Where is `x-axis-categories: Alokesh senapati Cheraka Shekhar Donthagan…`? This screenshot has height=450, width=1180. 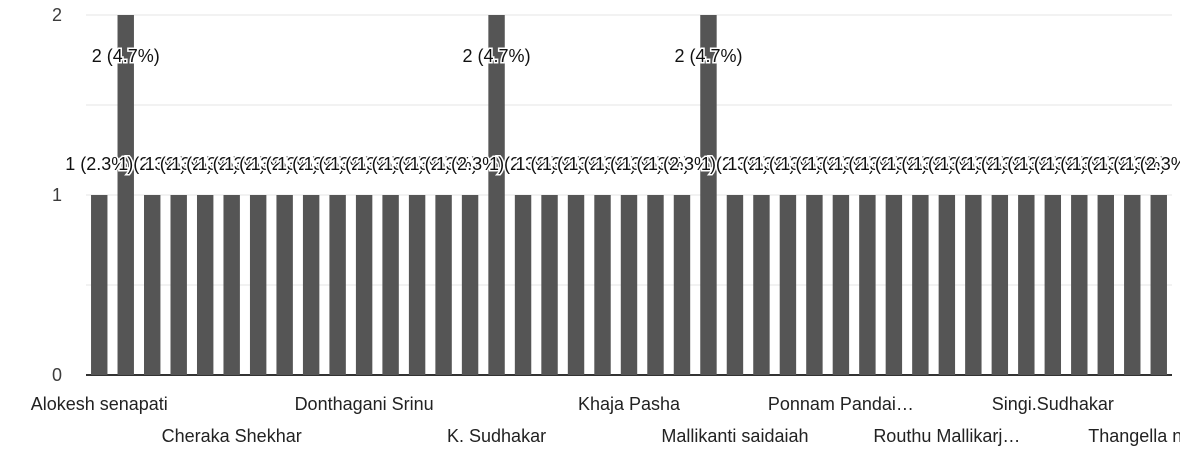 x-axis-categories: Alokesh senapati Cheraka Shekhar Donthagan… is located at coordinates (605, 420).